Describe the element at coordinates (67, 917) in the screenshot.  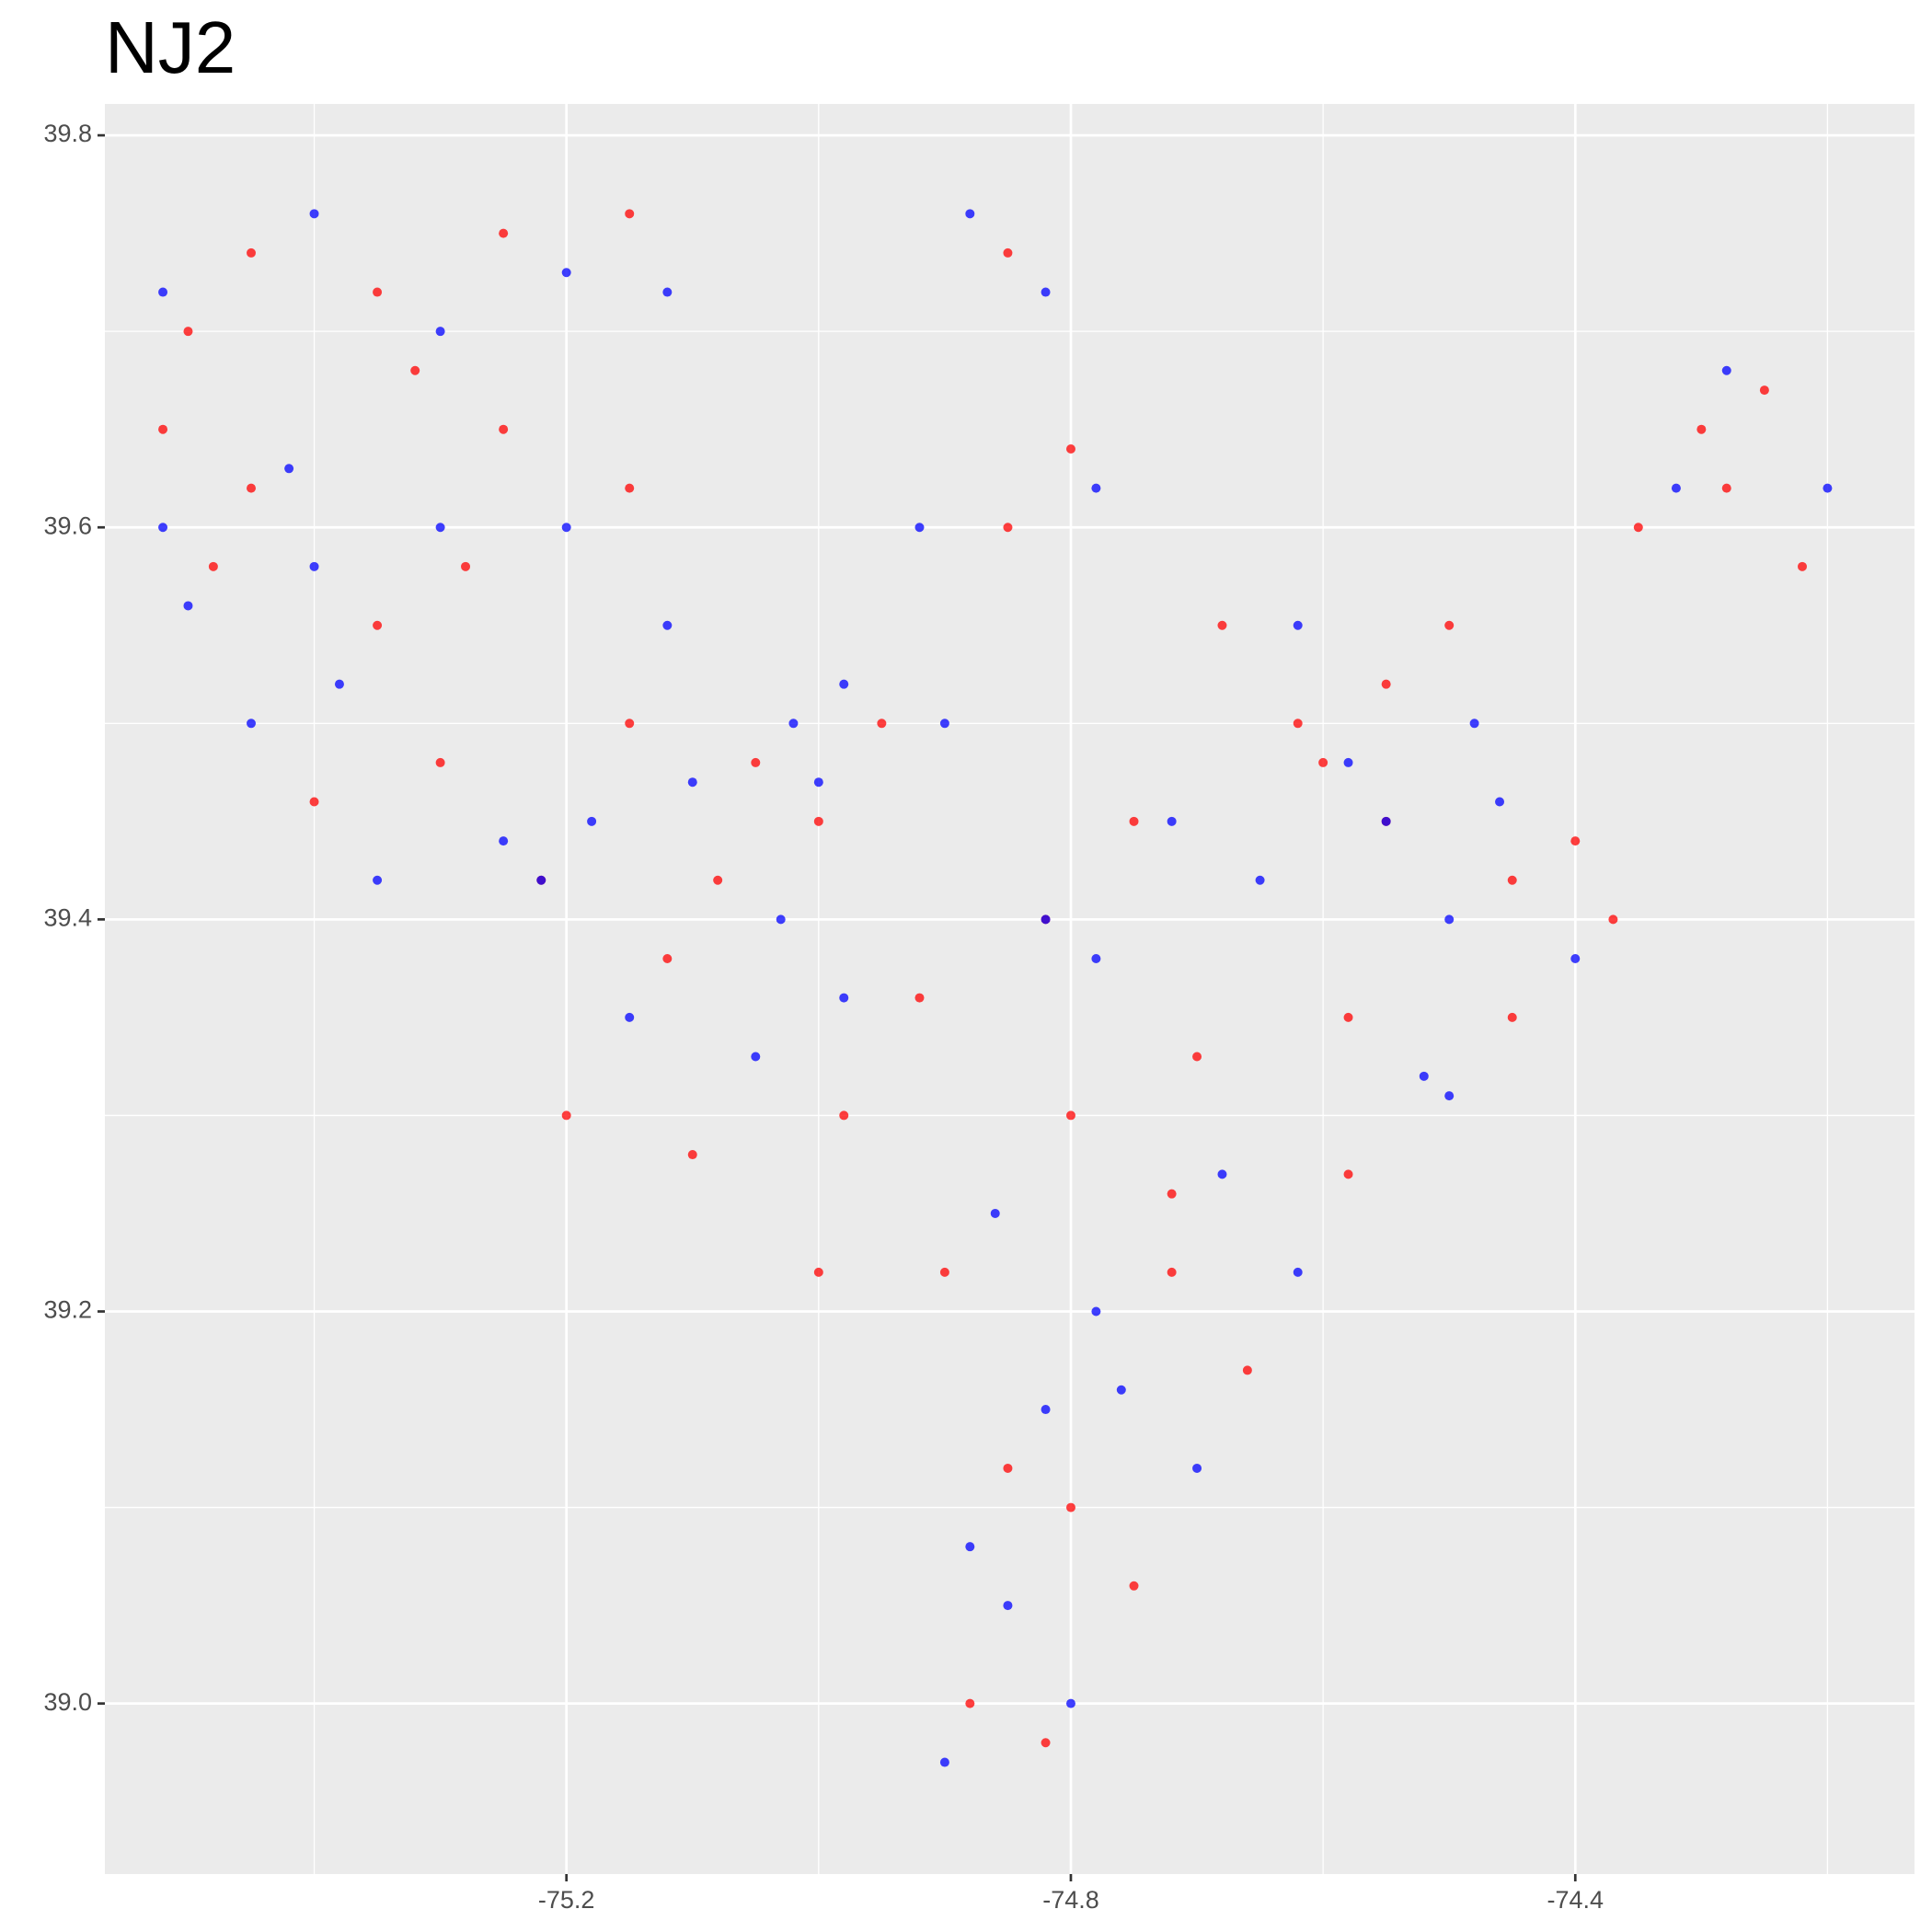
I see `y-tick-label: 39.4` at that location.